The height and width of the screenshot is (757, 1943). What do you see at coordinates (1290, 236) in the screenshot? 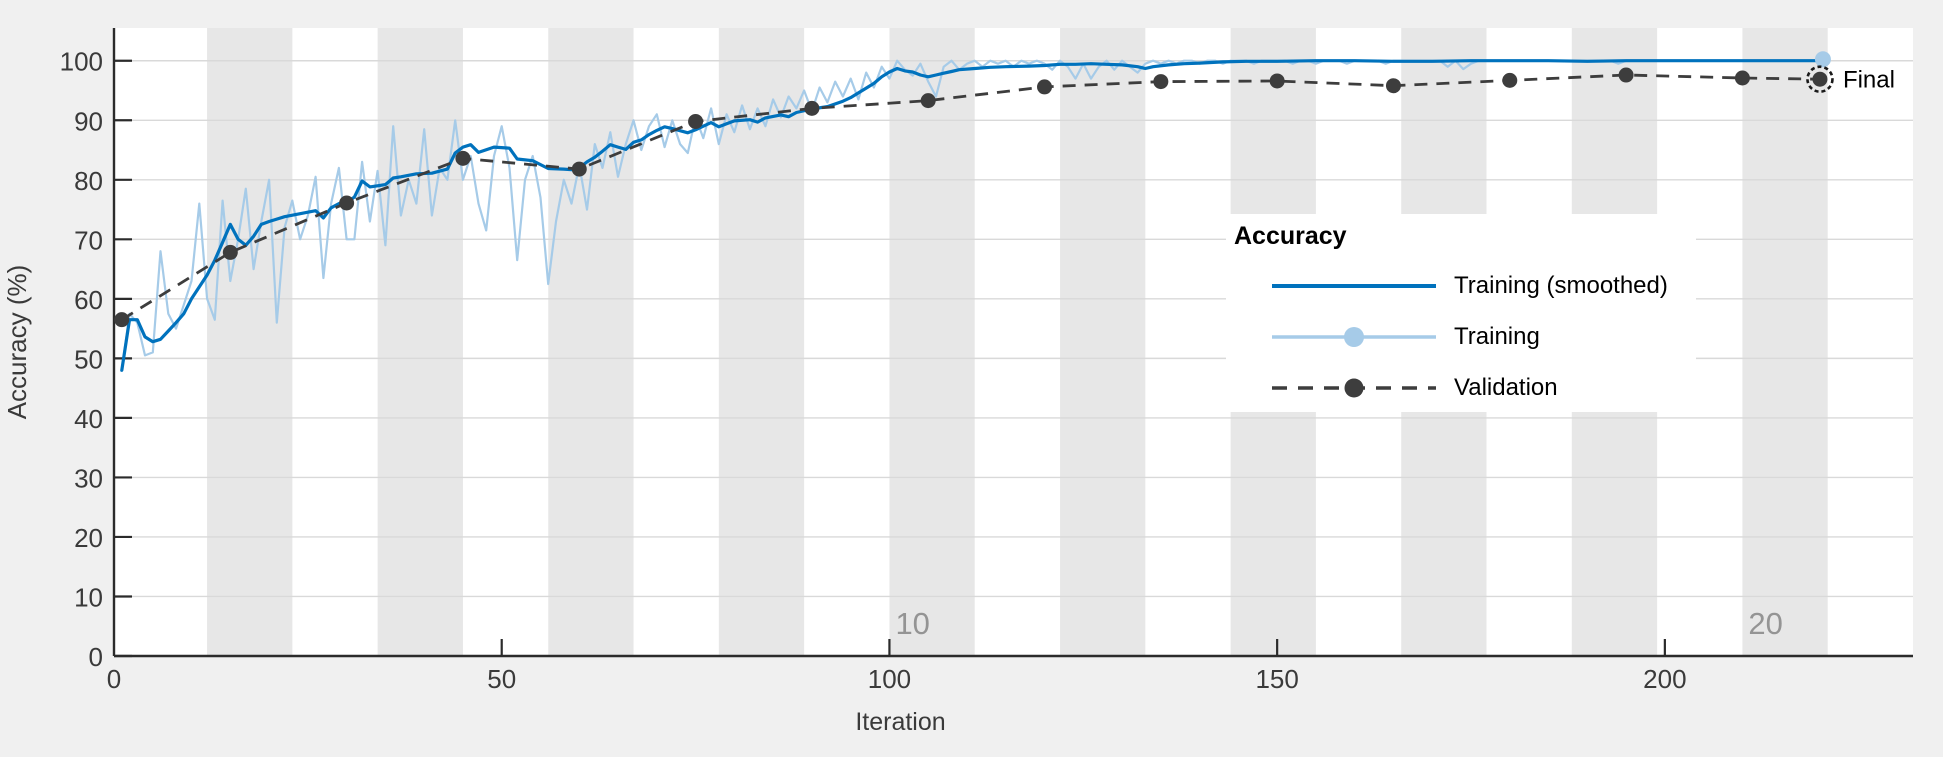
I see `legend-title: Accuracy` at bounding box center [1290, 236].